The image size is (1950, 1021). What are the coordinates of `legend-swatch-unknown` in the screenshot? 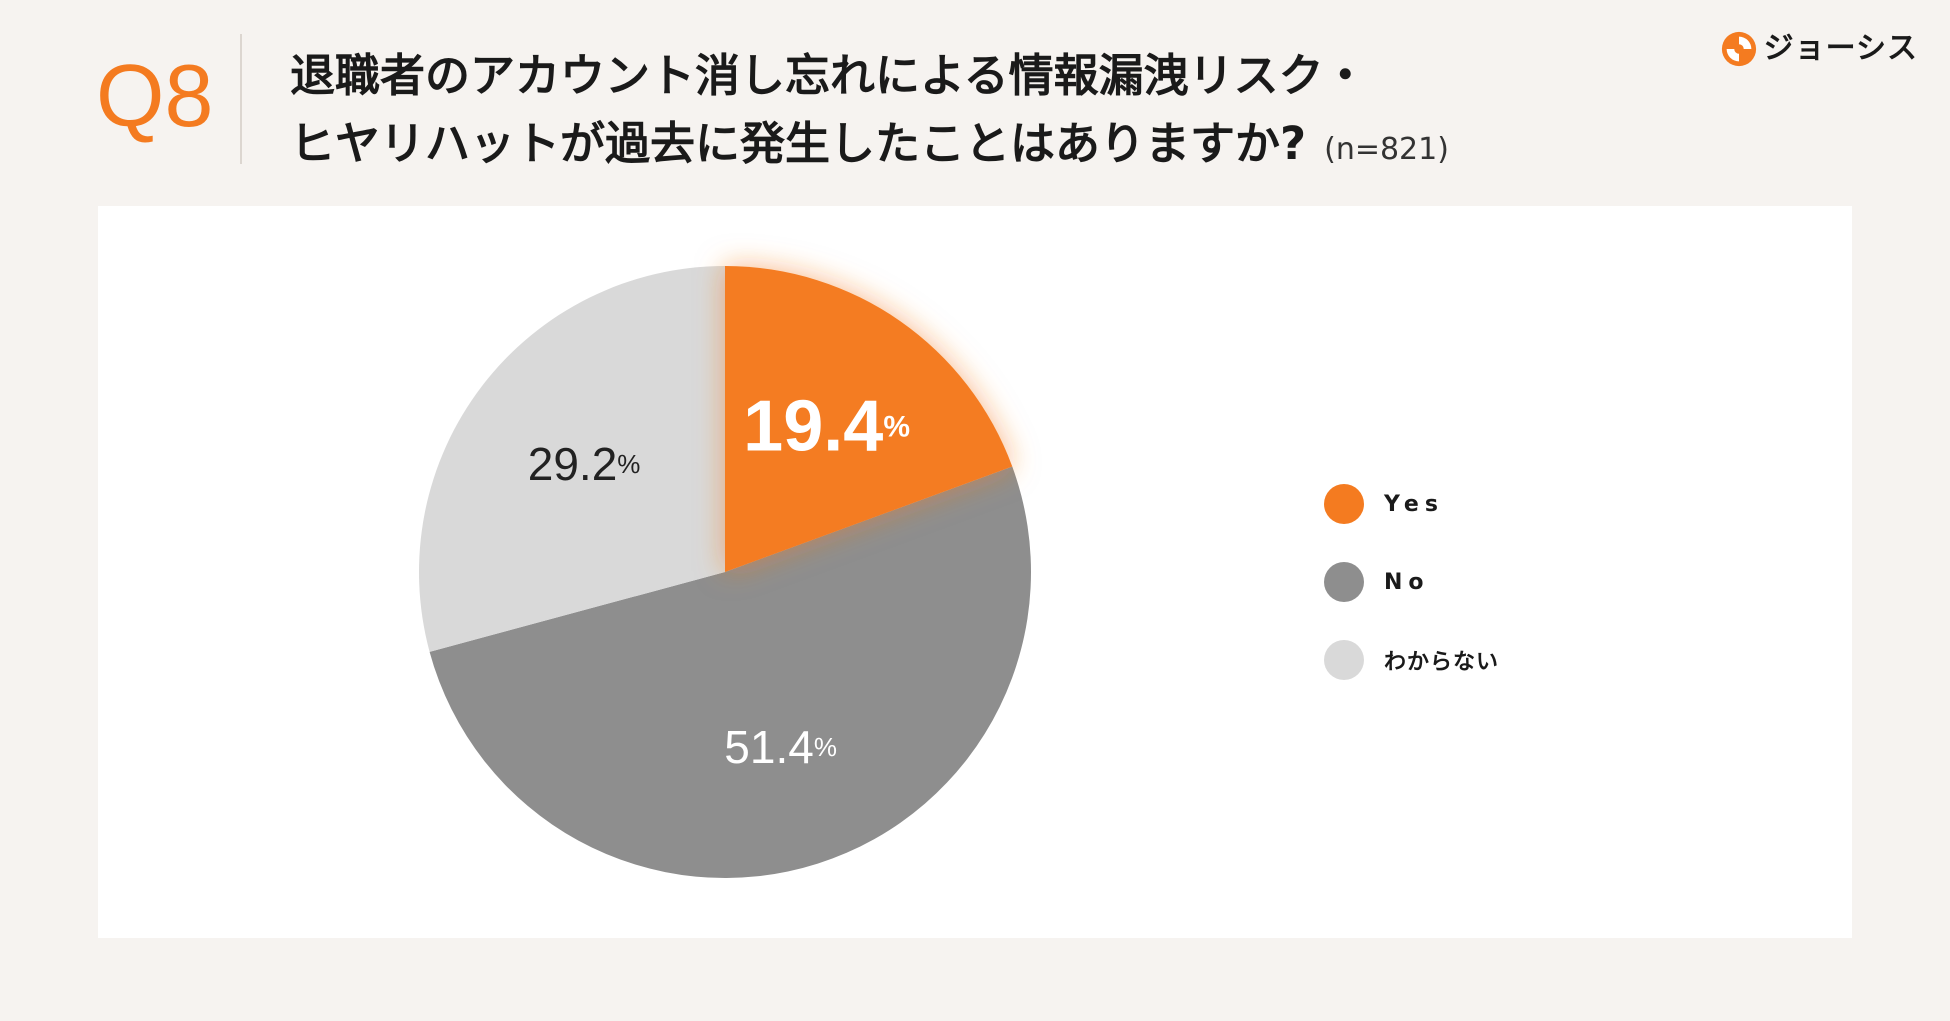 It's located at (1344, 660).